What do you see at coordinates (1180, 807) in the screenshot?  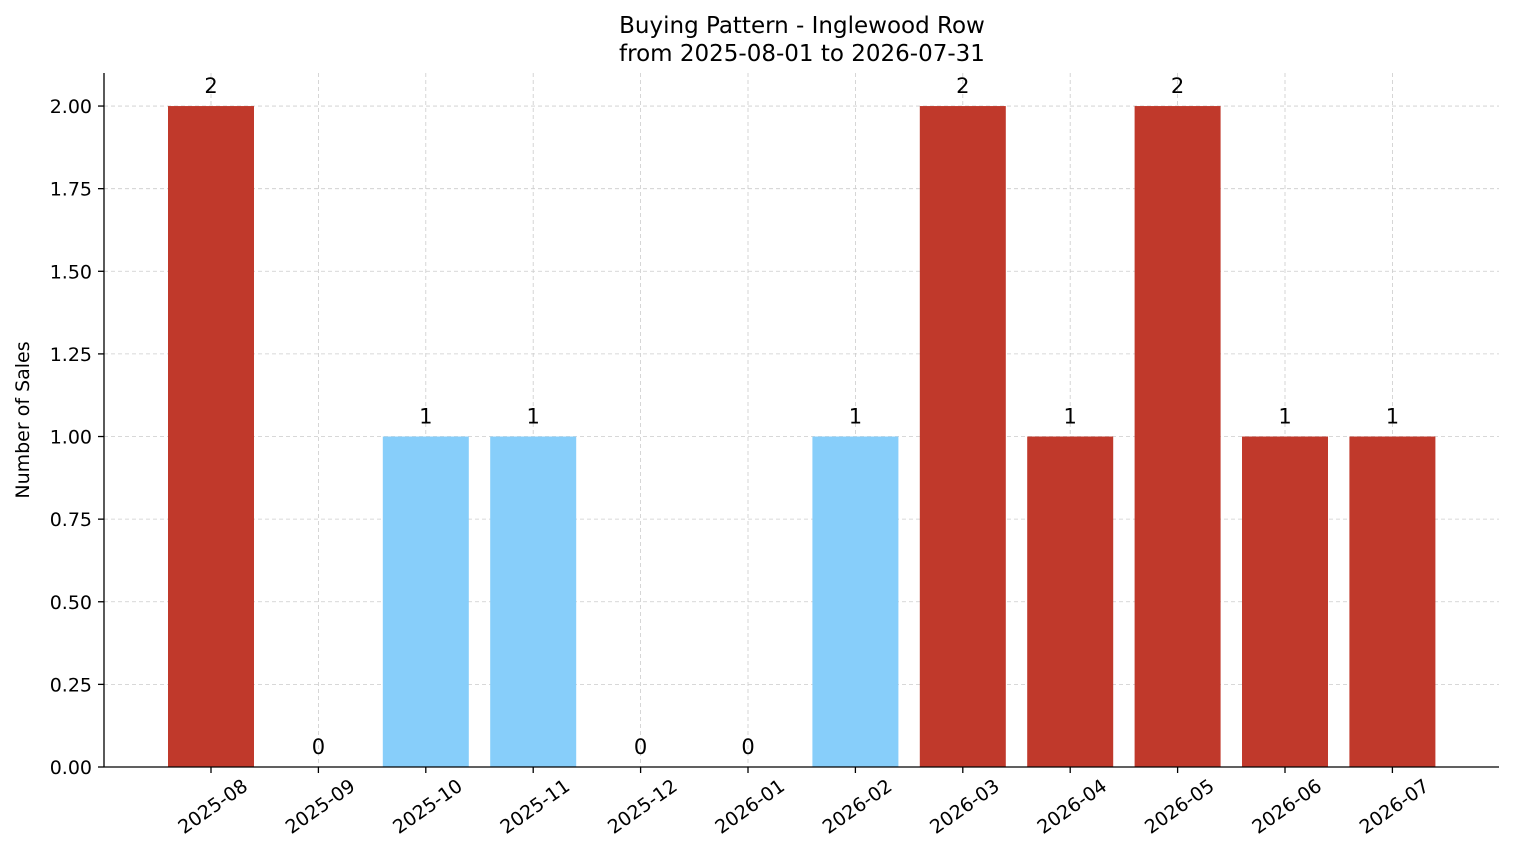 I see `x-tick-label: 2026-05` at bounding box center [1180, 807].